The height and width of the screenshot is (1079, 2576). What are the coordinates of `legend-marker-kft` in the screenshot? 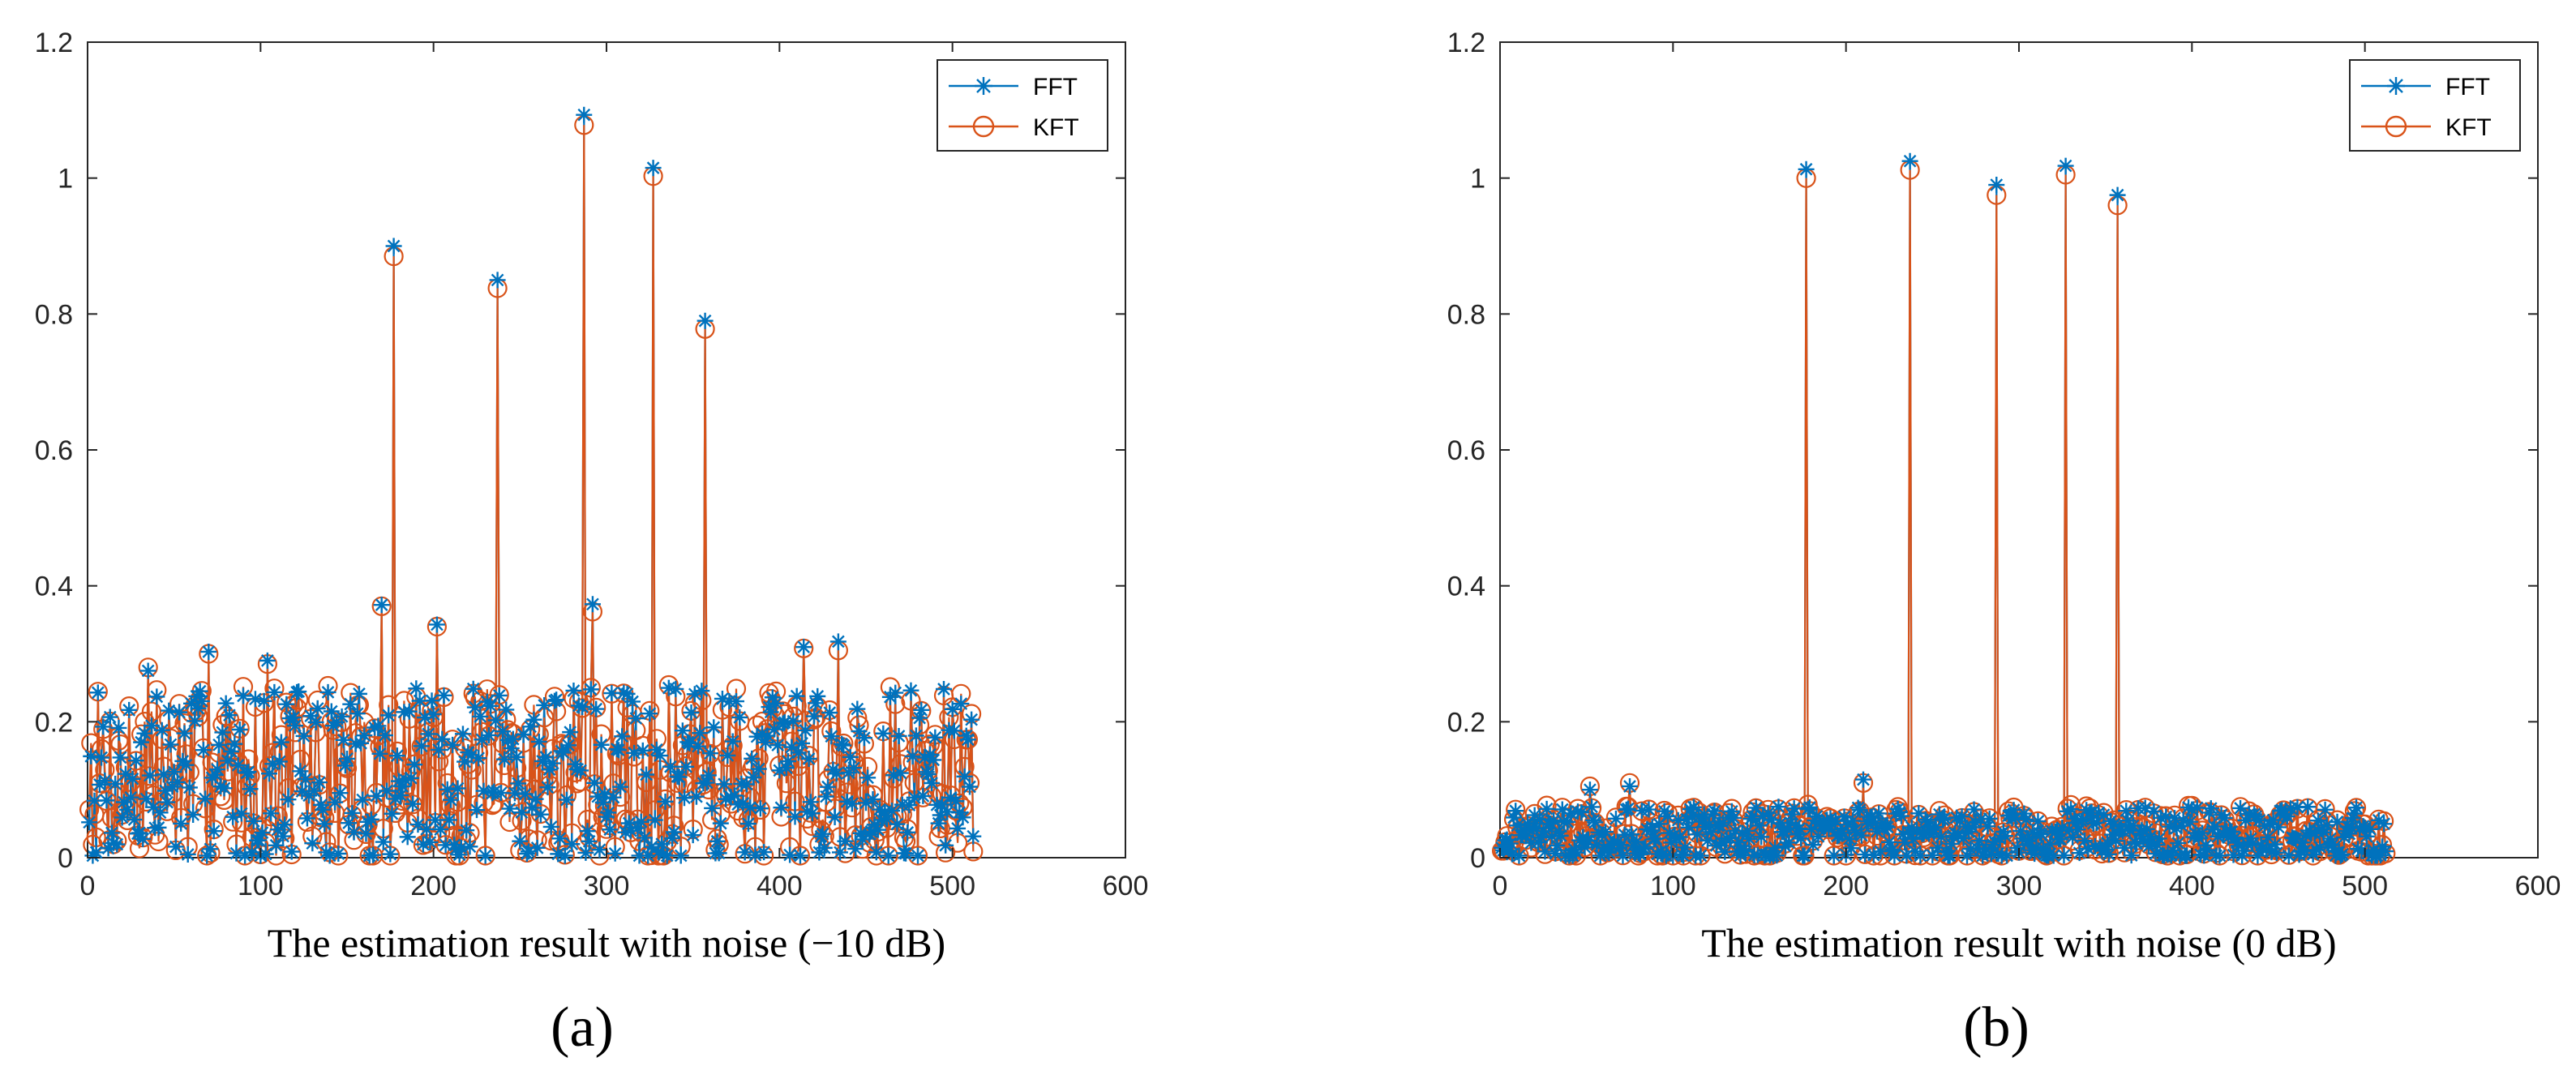 It's located at (2396, 126).